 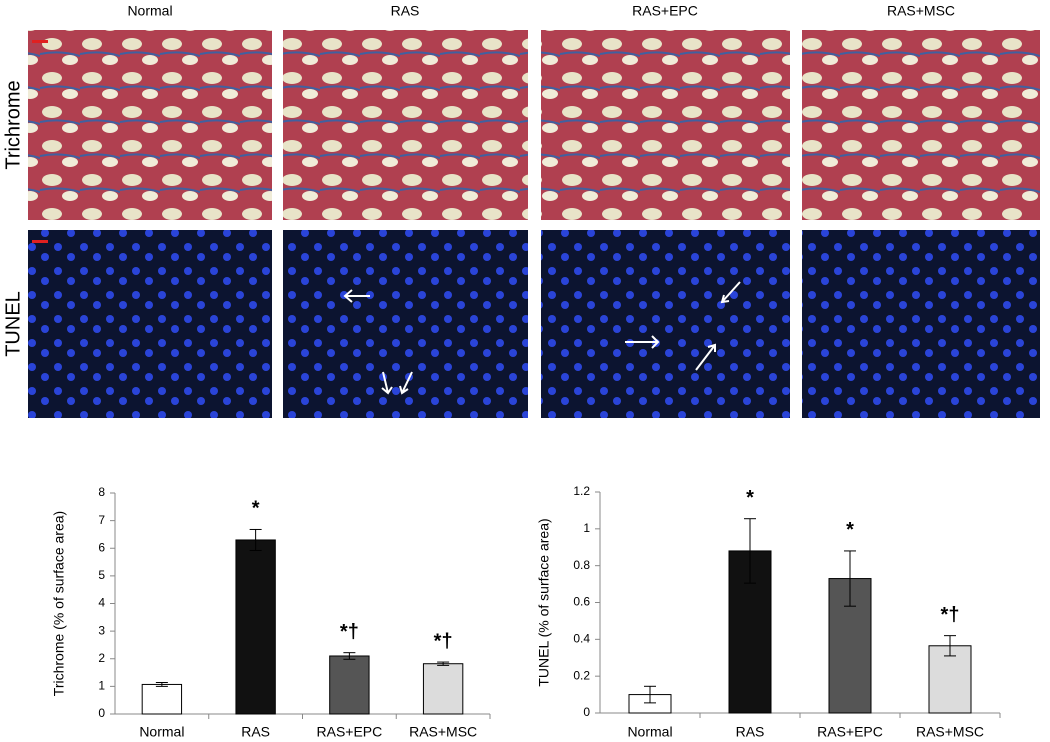 What do you see at coordinates (101, 658) in the screenshot?
I see `y-tick-label: 2` at bounding box center [101, 658].